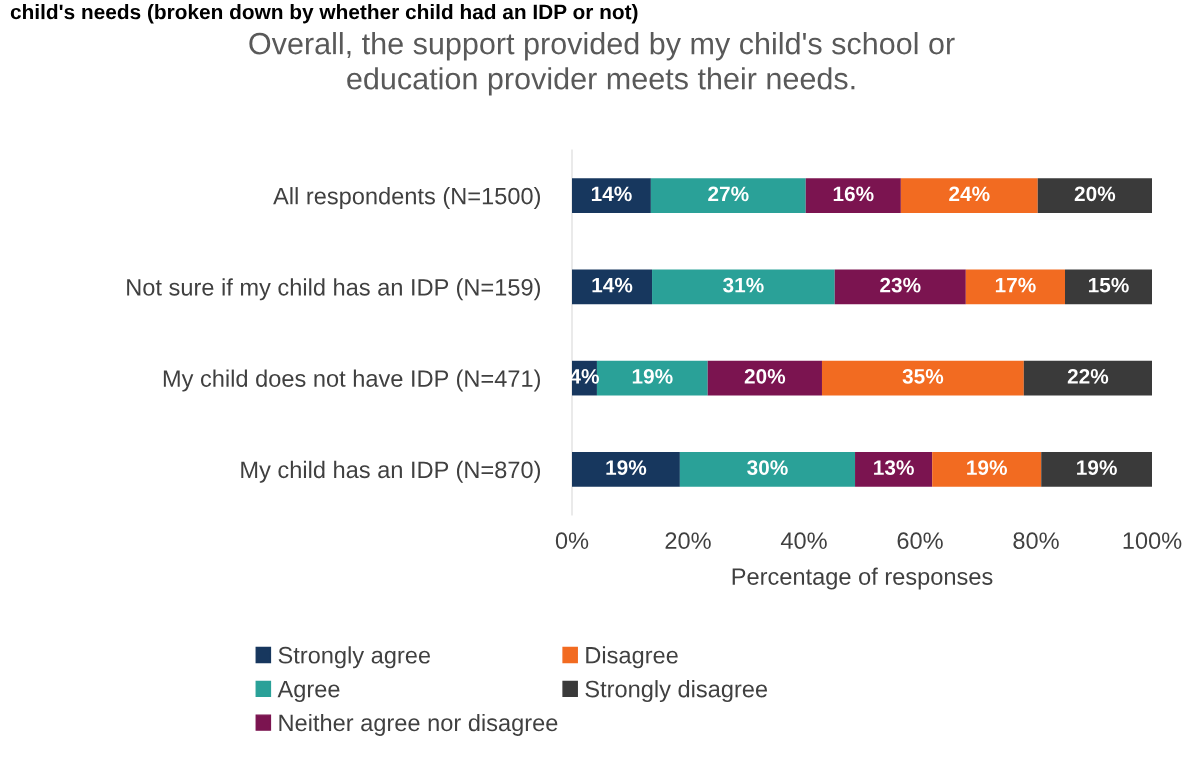 This screenshot has width=1203, height=773. Describe the element at coordinates (390, 471) in the screenshot. I see `y-tick-label: My child has an IDP (N=870)` at that location.